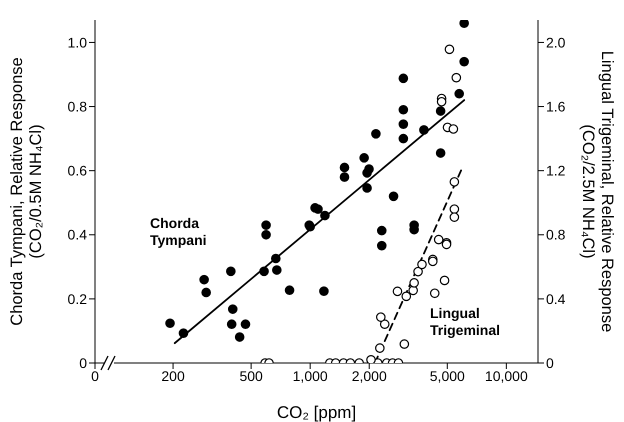 The height and width of the screenshot is (422, 624). What do you see at coordinates (556, 106) in the screenshot?
I see `y2-tick-label: 1.6` at bounding box center [556, 106].